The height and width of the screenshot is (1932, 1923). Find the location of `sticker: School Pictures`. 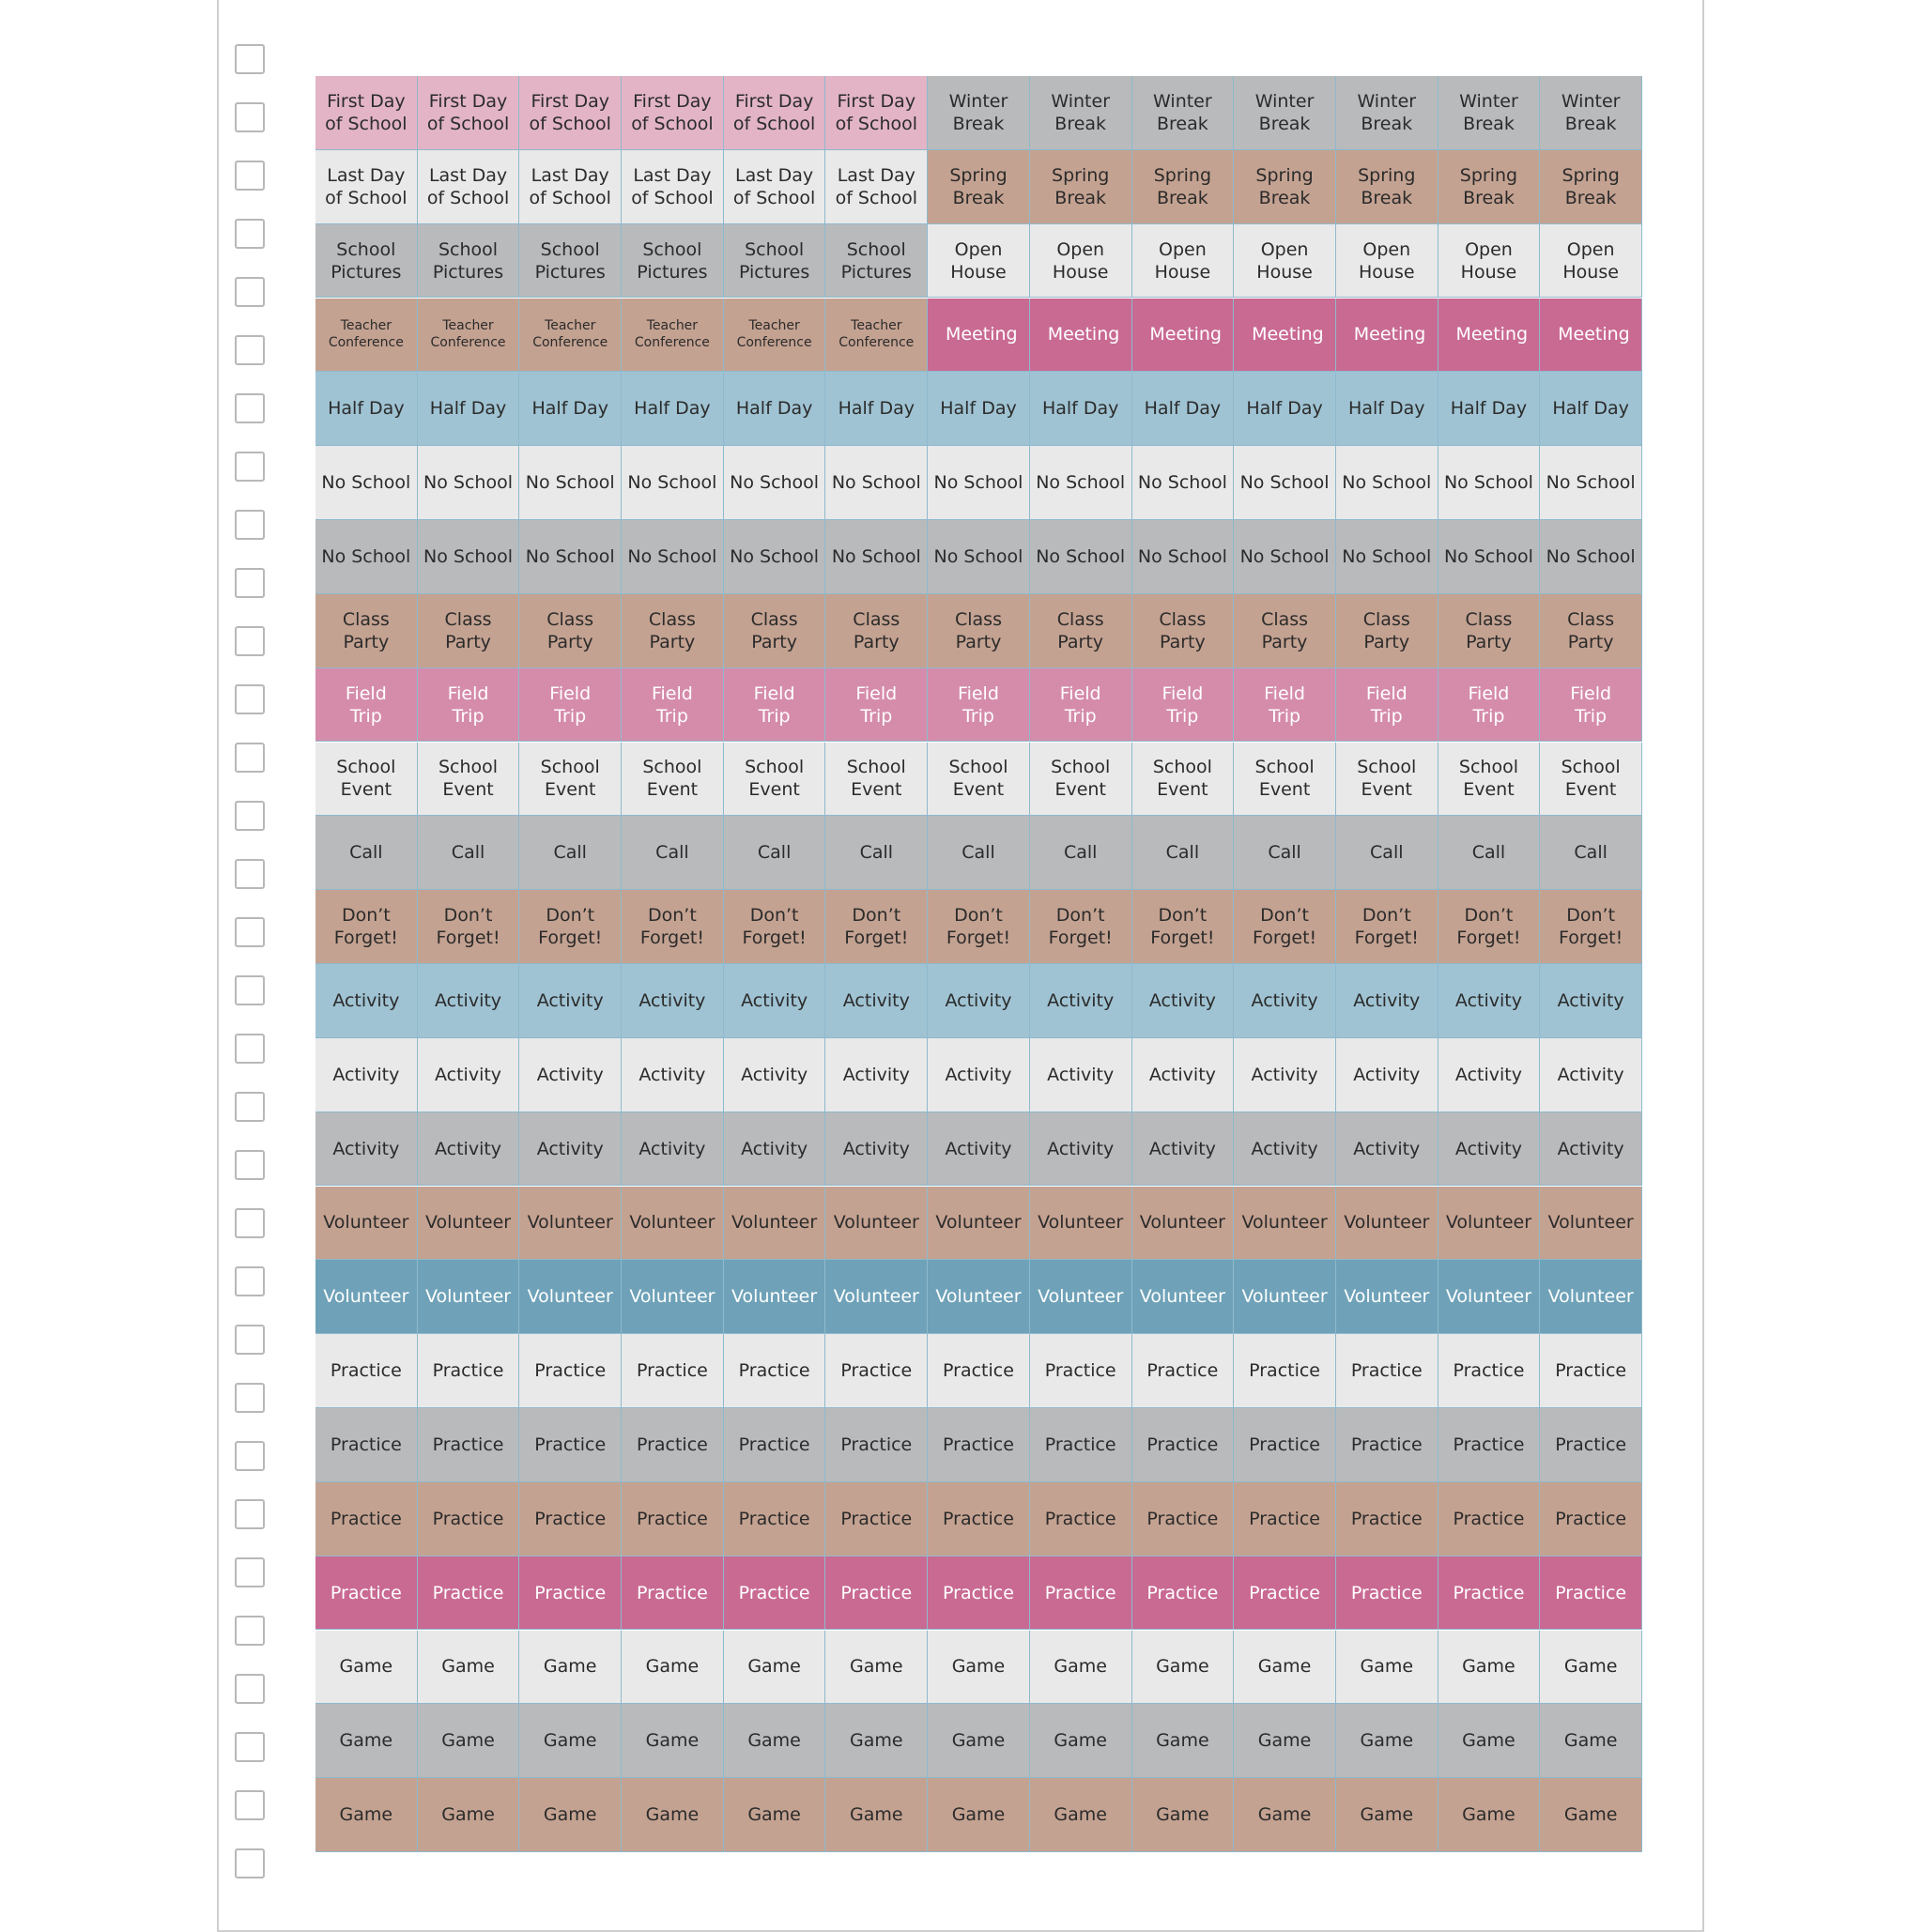

sticker: School Pictures is located at coordinates (366, 261).